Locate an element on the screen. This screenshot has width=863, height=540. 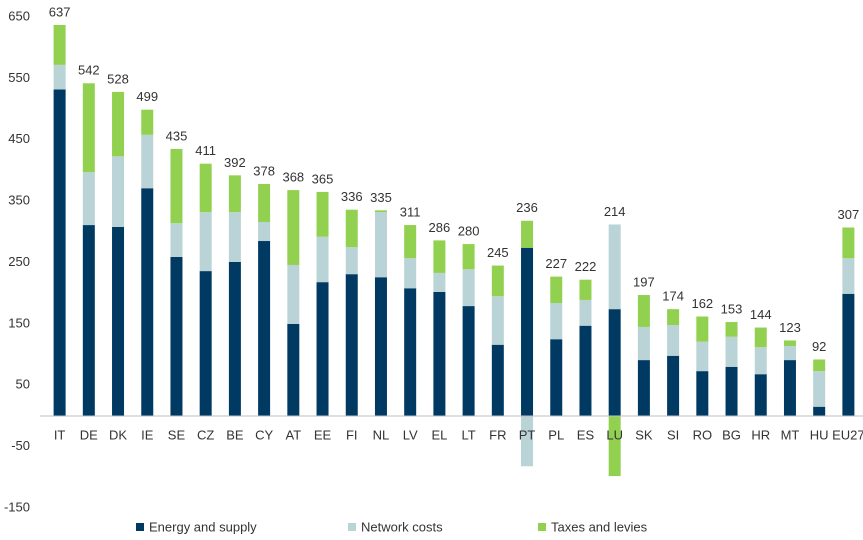
total-label: 245 is located at coordinates (498, 252).